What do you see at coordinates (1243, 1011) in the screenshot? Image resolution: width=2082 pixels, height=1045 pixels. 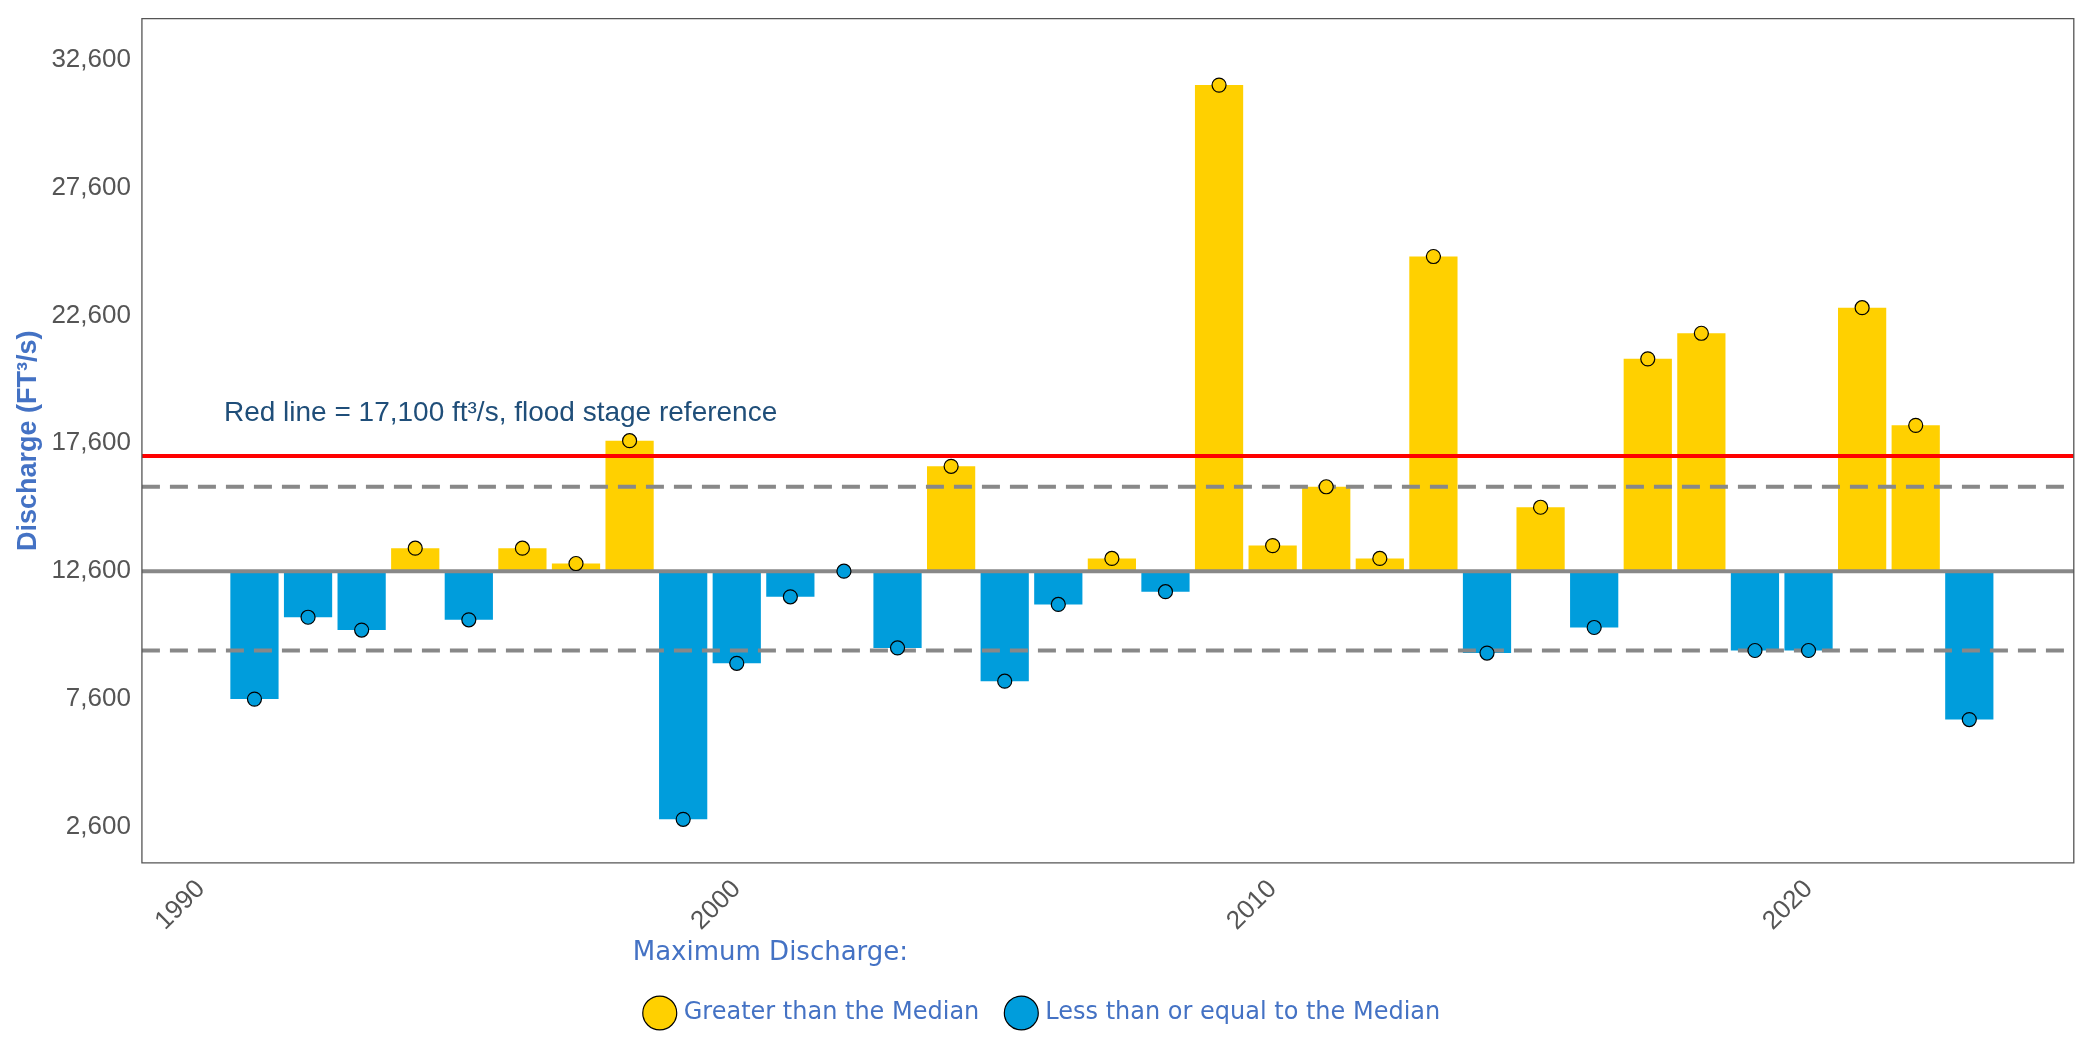 I see `legend-label: Less than or equal to the Median` at bounding box center [1243, 1011].